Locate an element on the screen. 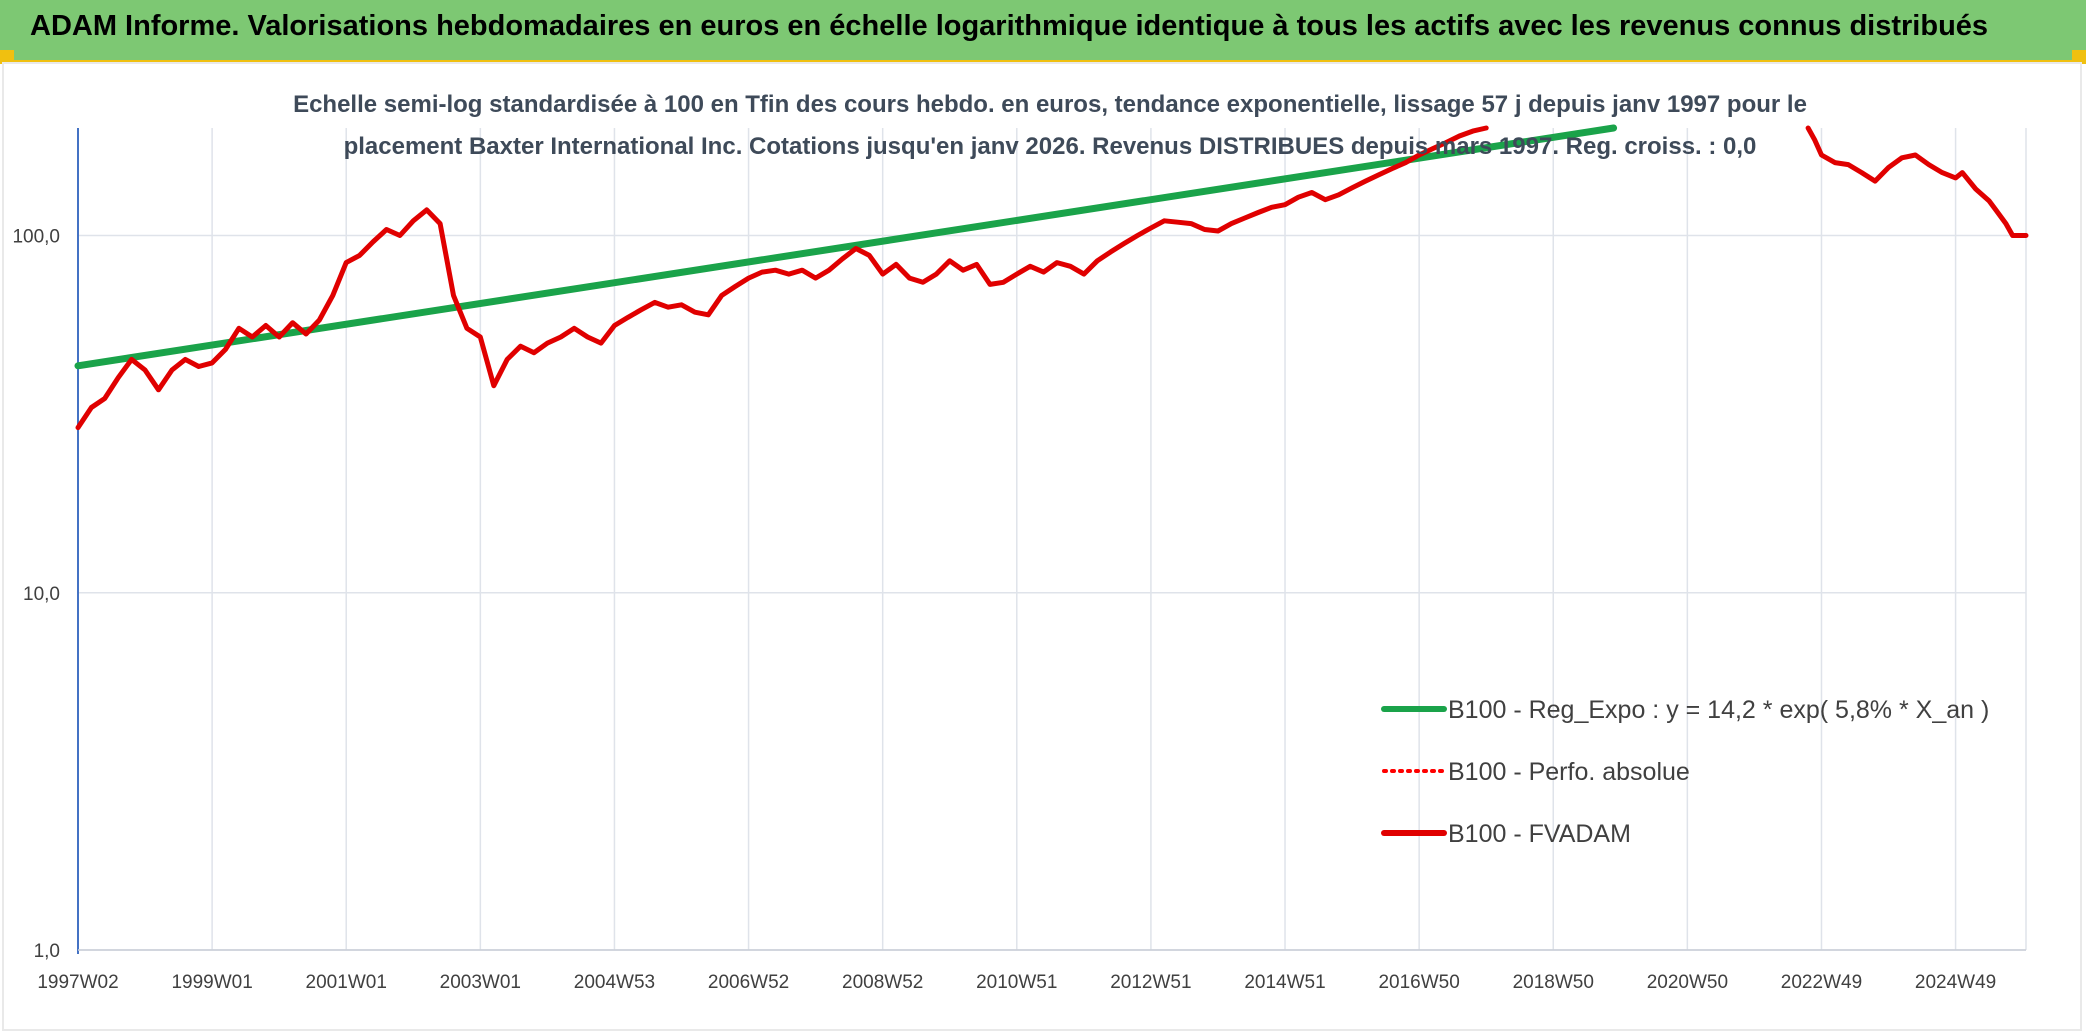  x-tick-label: 2012W51 is located at coordinates (1150, 982).